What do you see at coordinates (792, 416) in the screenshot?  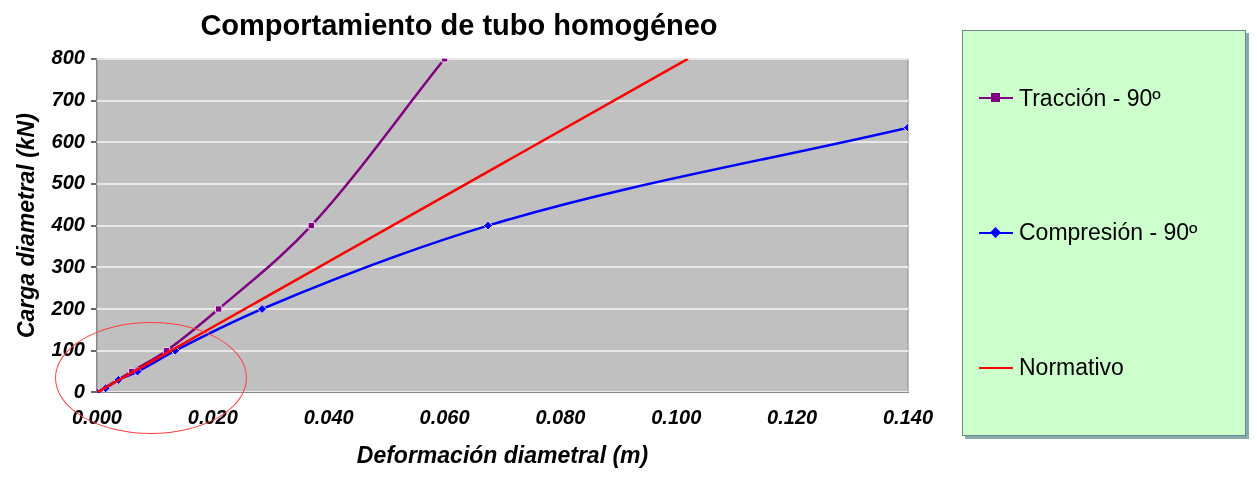 I see `x-tick-label: 0.120` at bounding box center [792, 416].